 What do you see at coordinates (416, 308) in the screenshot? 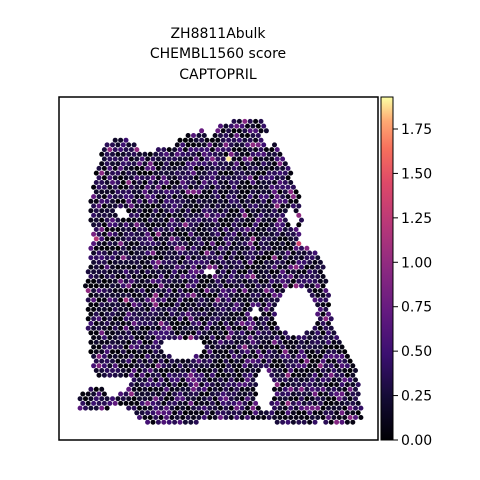
I see `colorbar-tick-label: 0.75` at bounding box center [416, 308].